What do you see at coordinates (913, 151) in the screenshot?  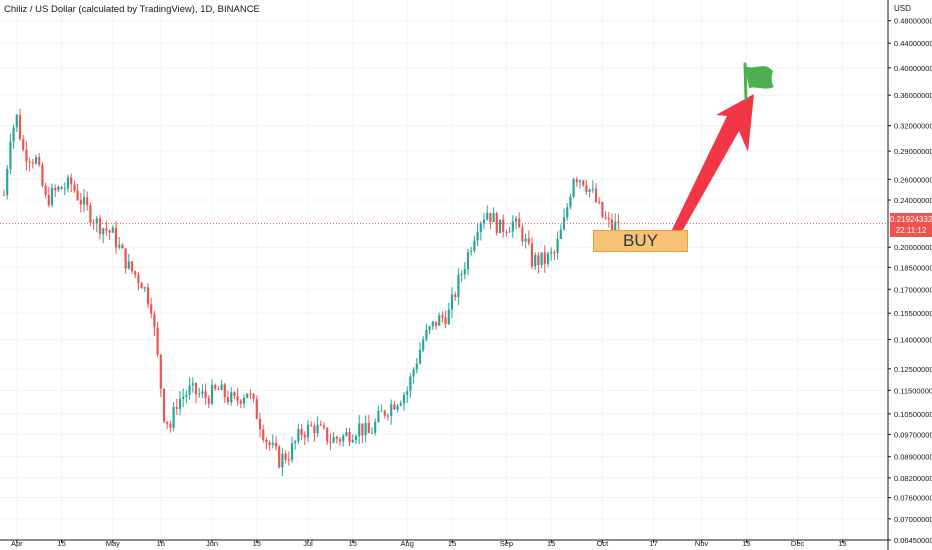 I see `y-tick-label: 0.29000000` at bounding box center [913, 151].